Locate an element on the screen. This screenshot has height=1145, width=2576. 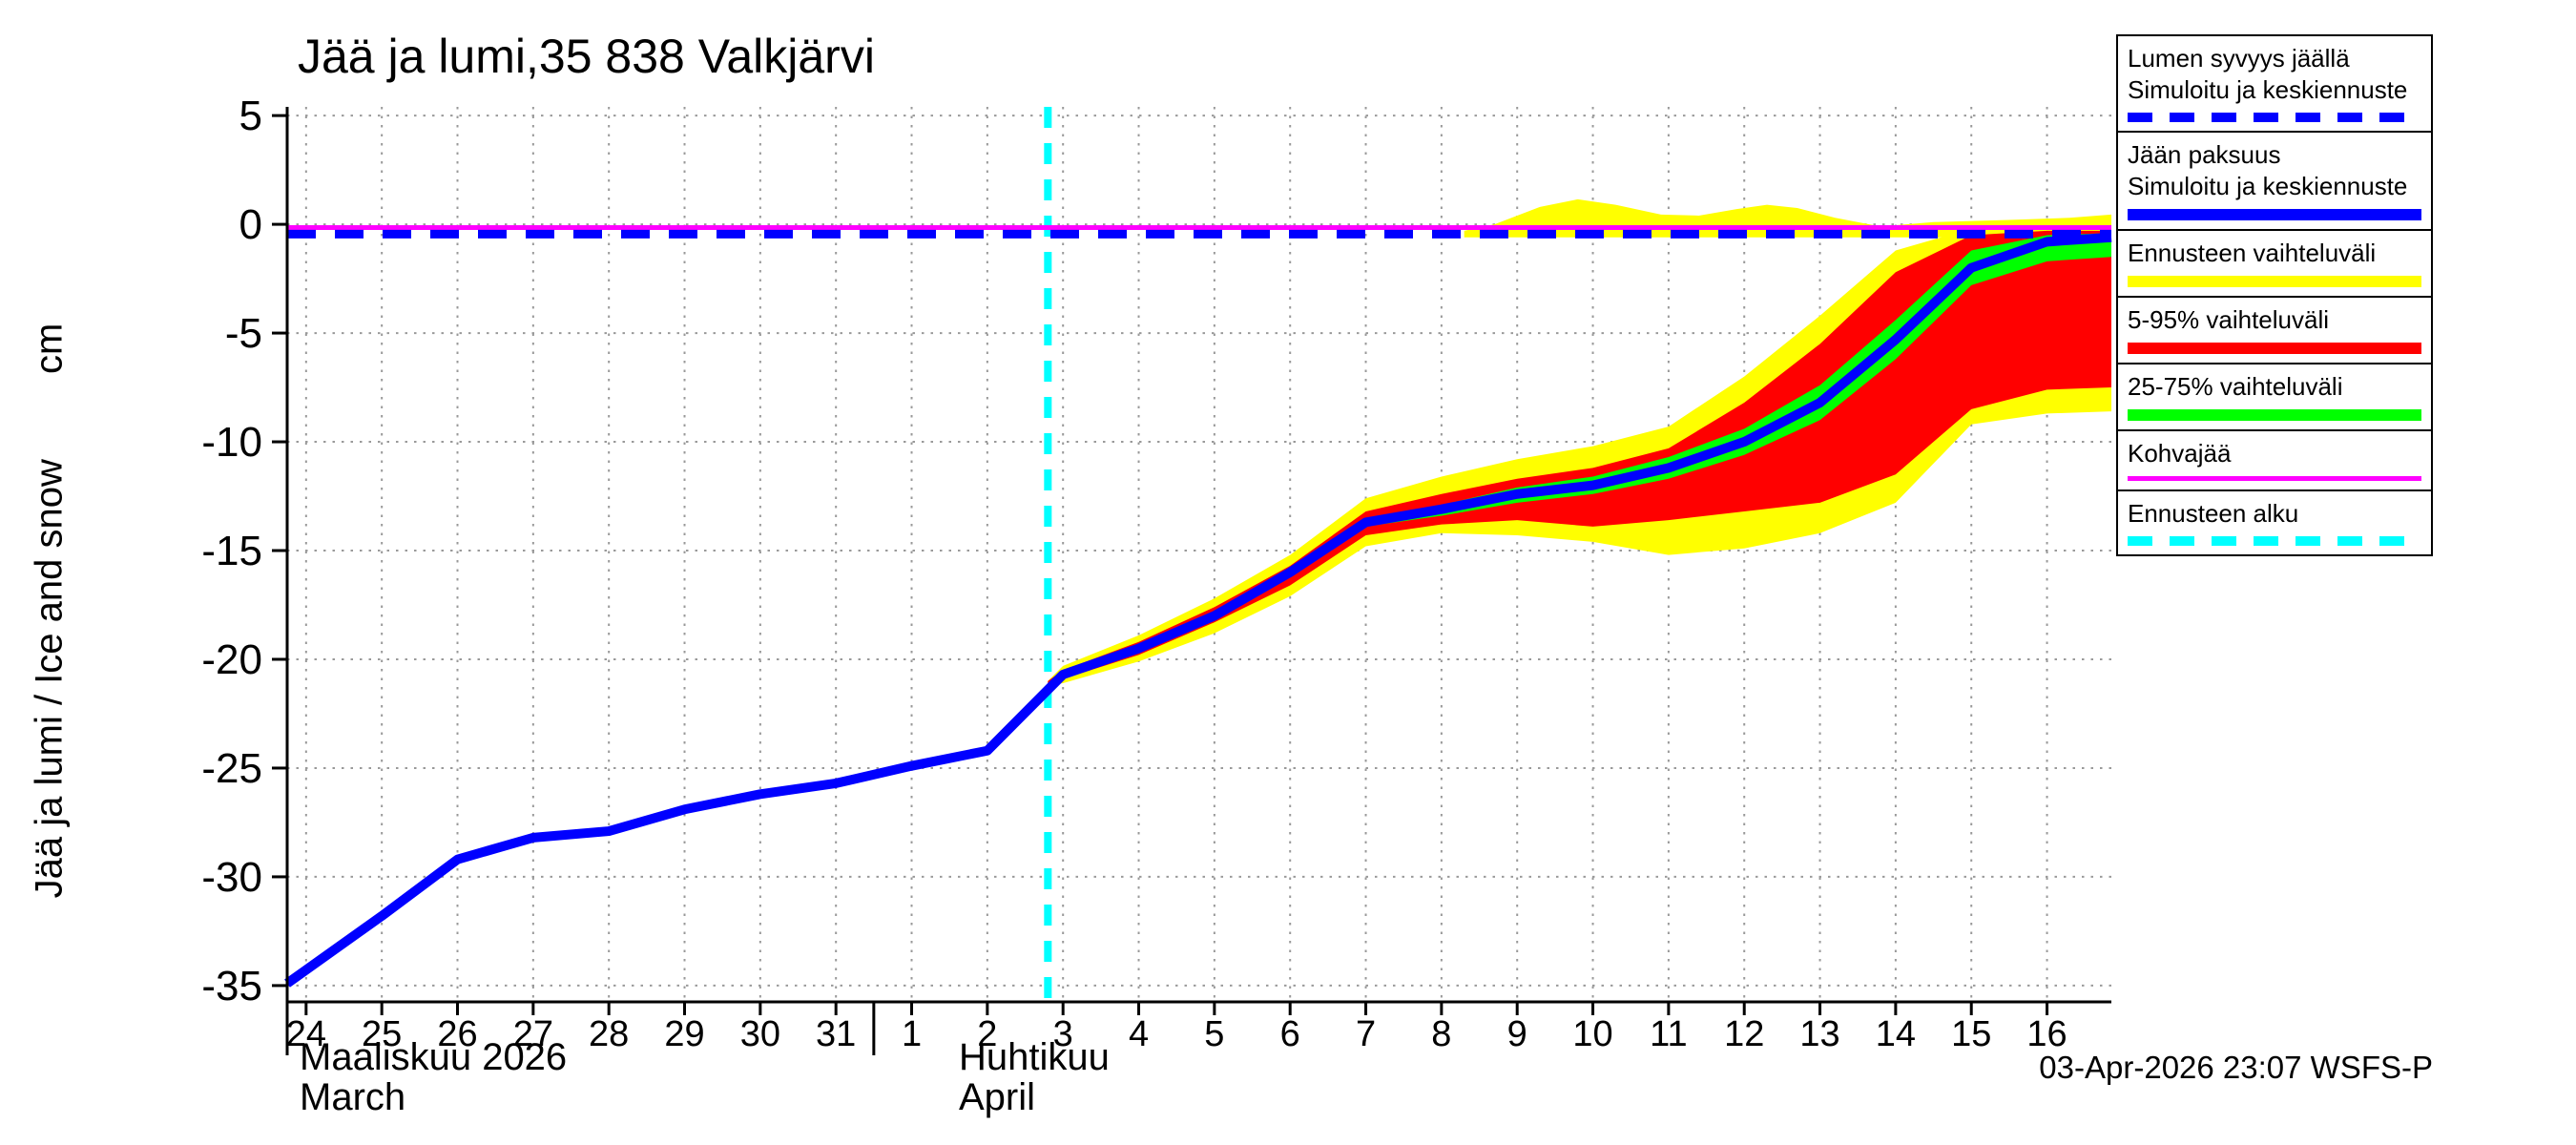
x-tick-label: 29 is located at coordinates (684, 1034).